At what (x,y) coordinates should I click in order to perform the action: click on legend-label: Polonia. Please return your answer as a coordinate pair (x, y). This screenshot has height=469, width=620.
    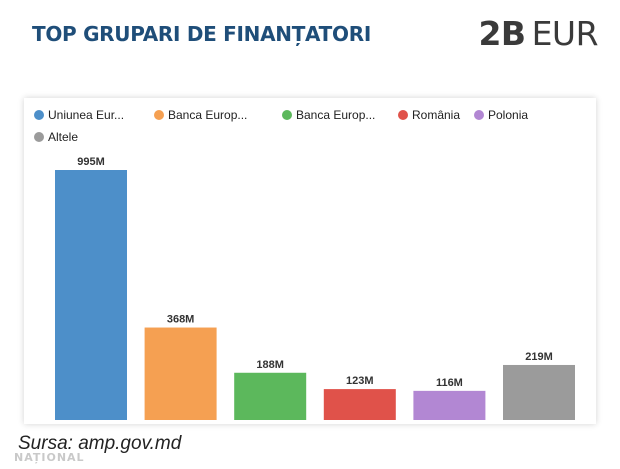
    Looking at the image, I should click on (508, 115).